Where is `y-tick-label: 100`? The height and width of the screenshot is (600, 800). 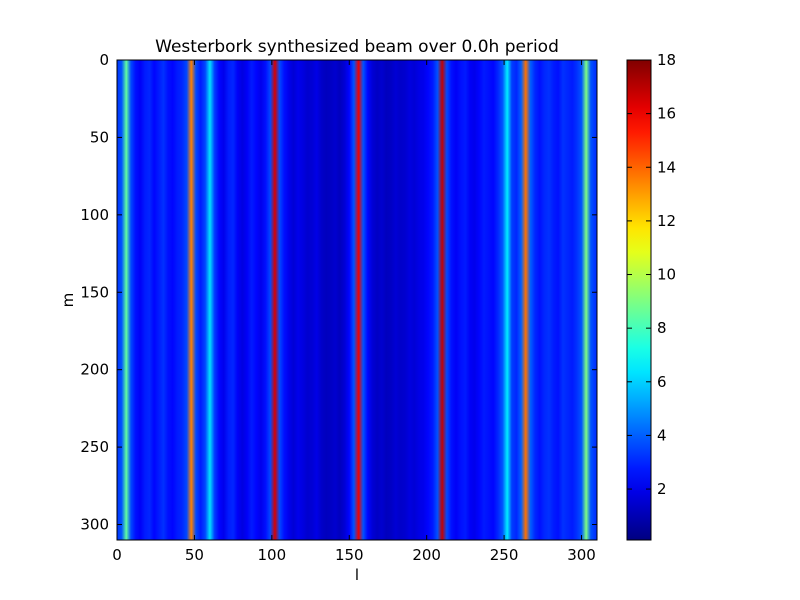
y-tick-label: 100 is located at coordinates (94, 215).